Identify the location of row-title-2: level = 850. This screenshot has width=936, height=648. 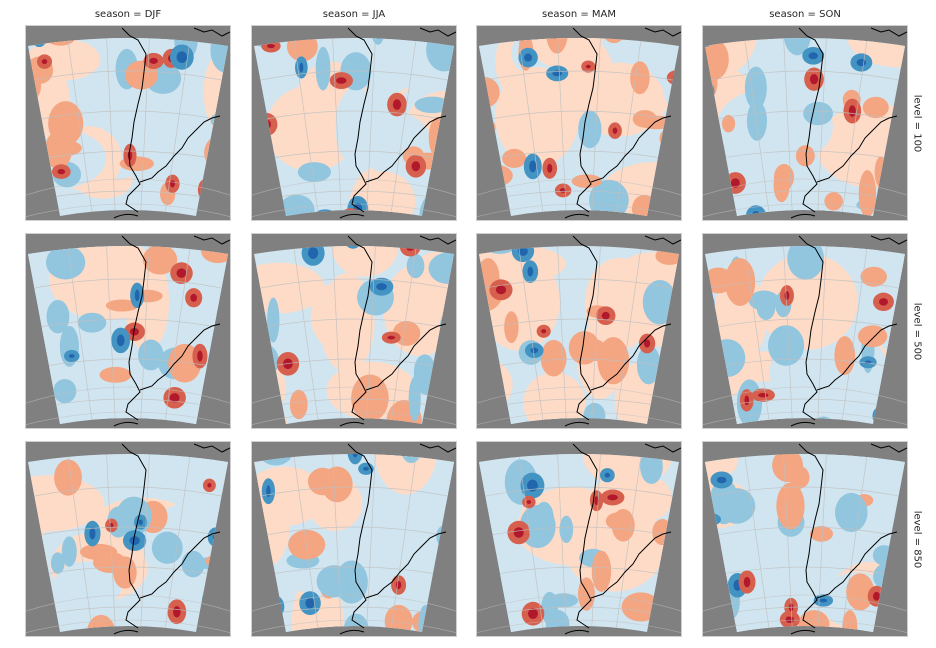
(917, 539).